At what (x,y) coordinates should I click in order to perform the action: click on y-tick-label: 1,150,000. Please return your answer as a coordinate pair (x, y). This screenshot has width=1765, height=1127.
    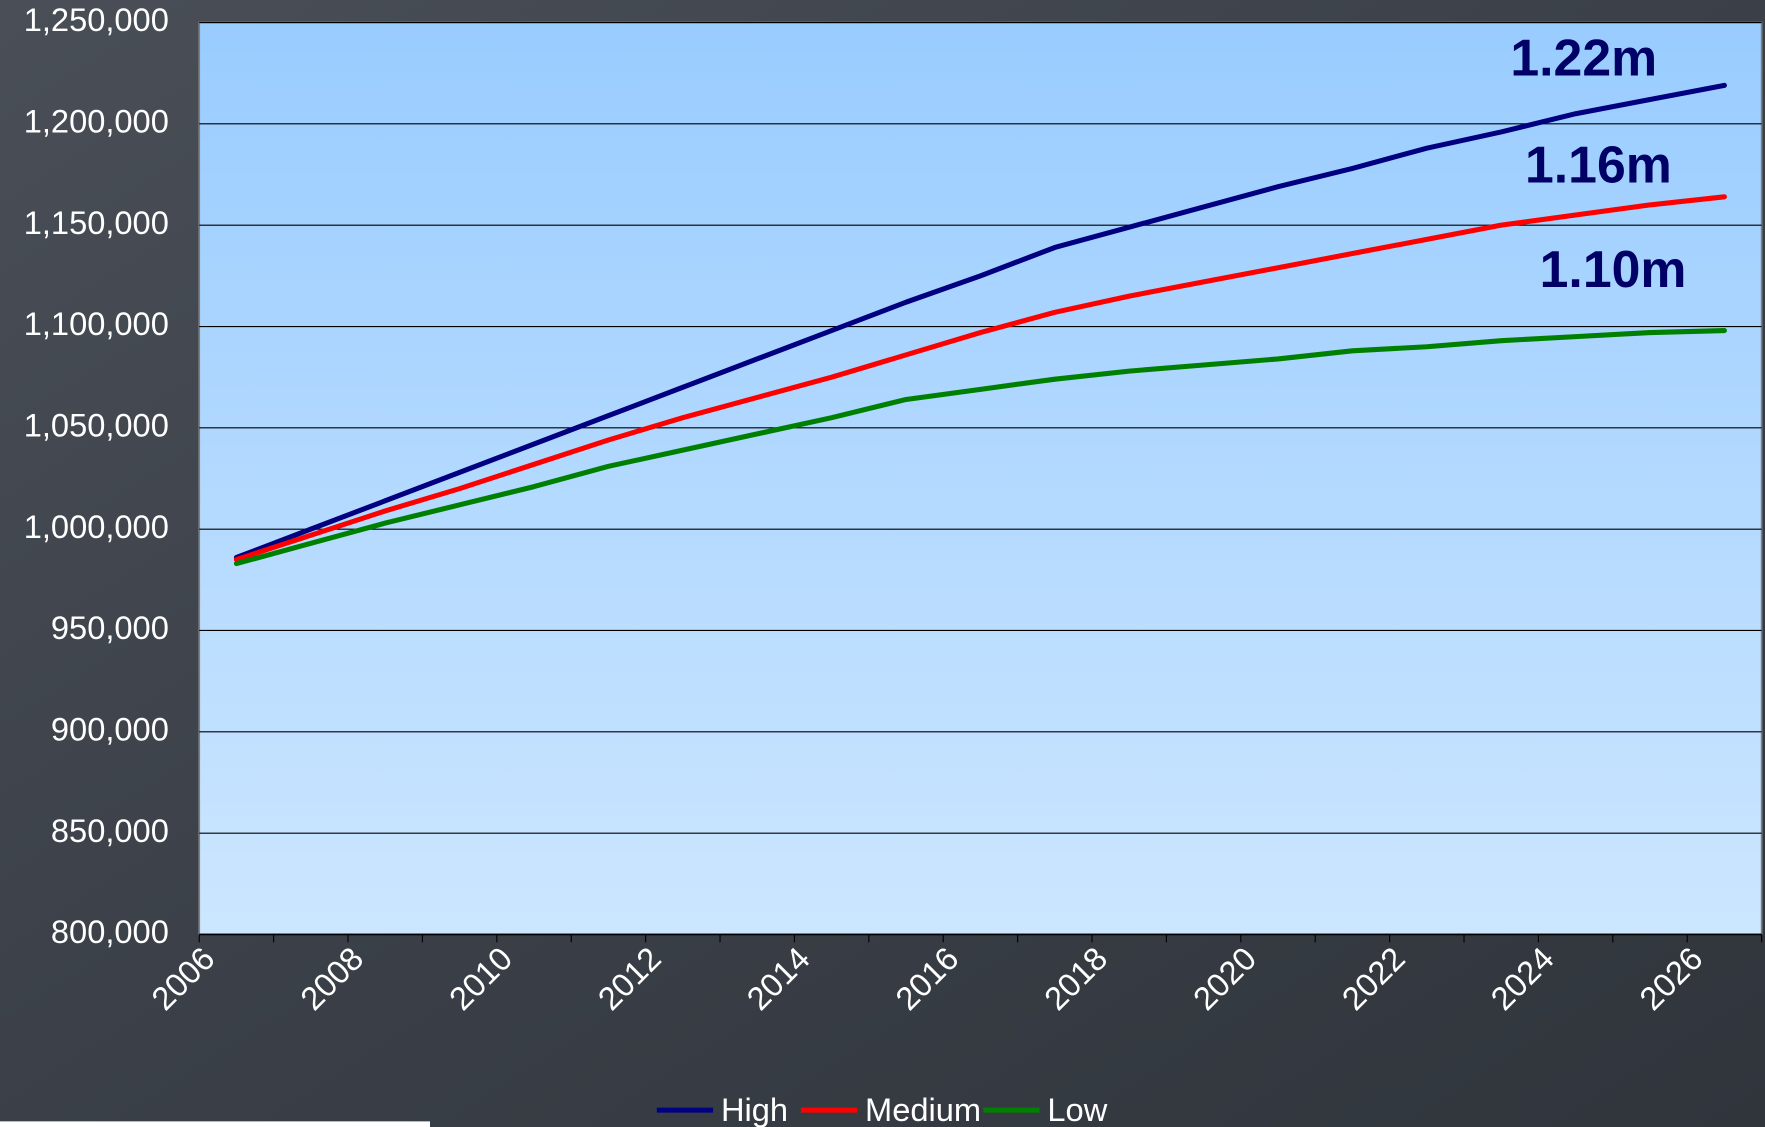
    Looking at the image, I should click on (96, 222).